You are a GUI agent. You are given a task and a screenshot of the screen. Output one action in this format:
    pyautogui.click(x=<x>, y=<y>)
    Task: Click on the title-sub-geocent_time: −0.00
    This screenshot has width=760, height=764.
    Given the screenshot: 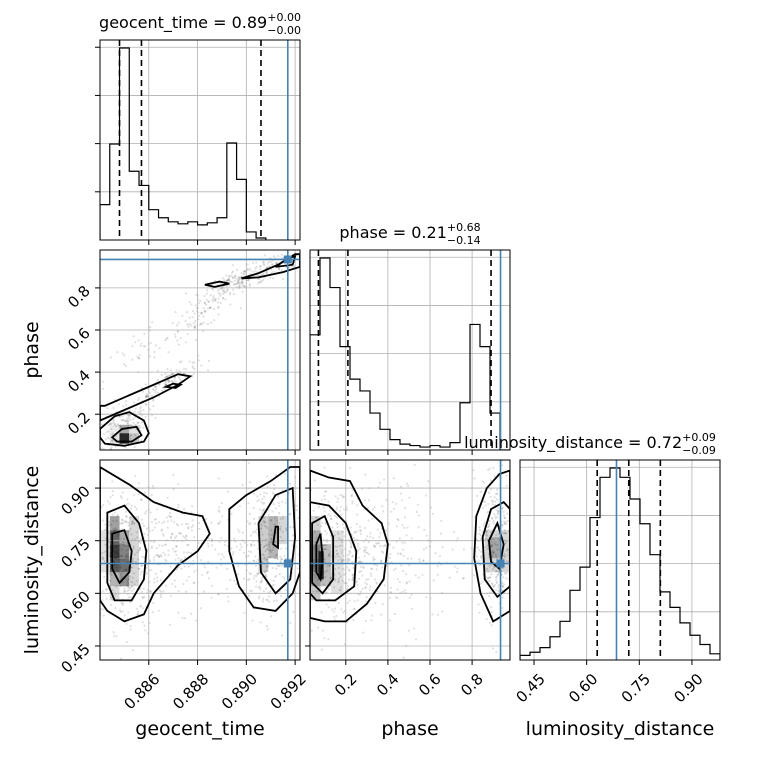 What is the action you would take?
    pyautogui.click(x=284, y=30)
    